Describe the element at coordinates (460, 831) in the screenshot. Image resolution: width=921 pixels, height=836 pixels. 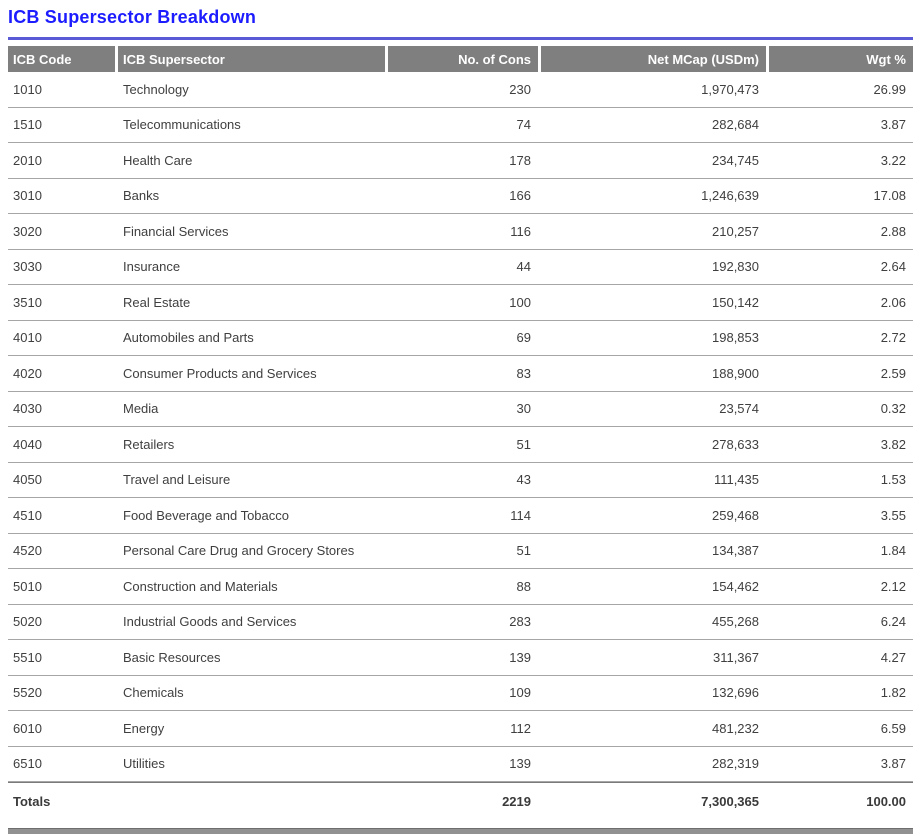
I see `bottom-bar` at that location.